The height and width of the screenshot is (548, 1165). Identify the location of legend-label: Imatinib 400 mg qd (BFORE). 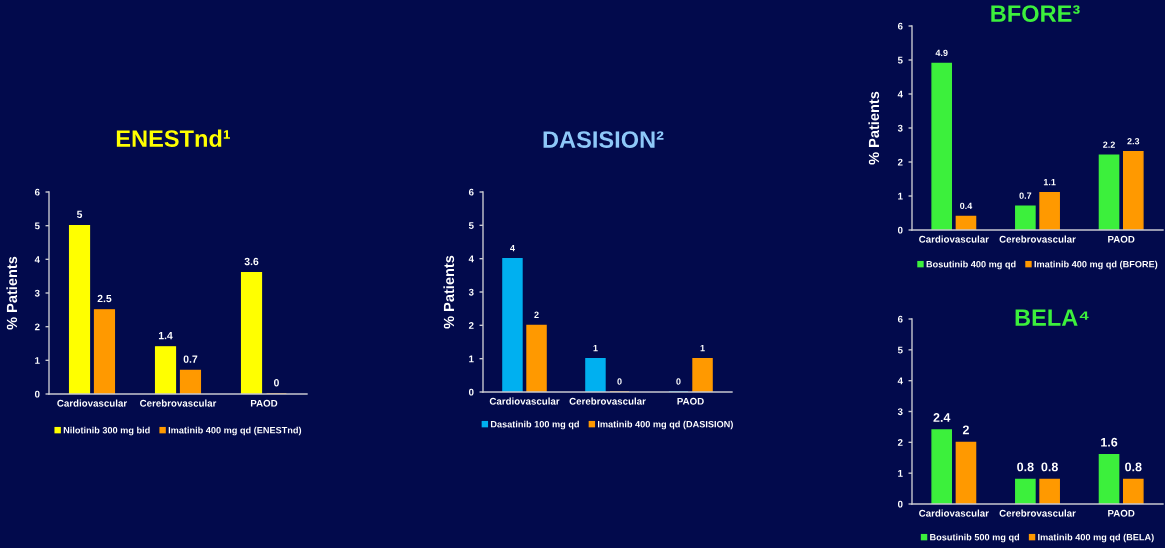
(1096, 265).